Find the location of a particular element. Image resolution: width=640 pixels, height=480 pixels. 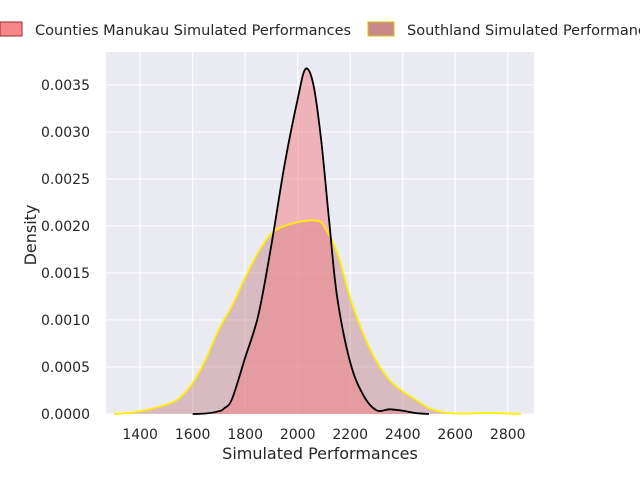

x-tick-label: 2400 is located at coordinates (403, 435).